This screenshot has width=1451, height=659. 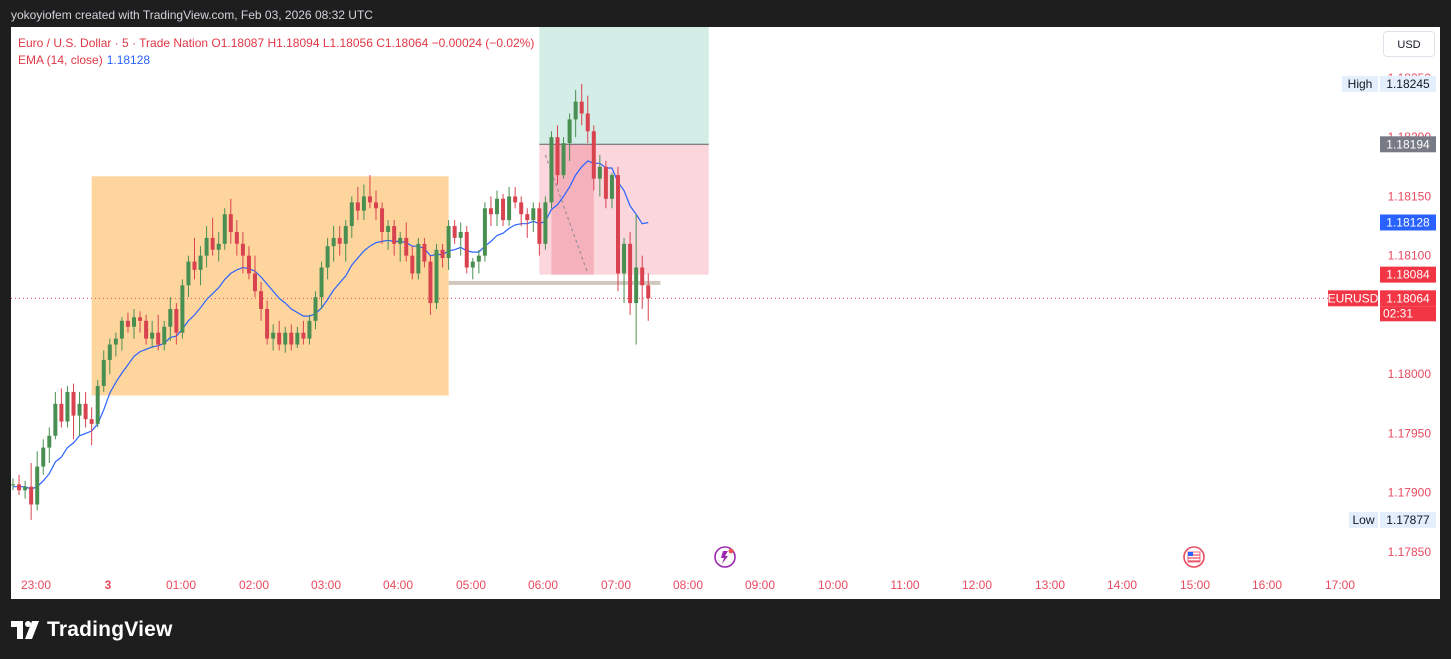 I want to click on ema-legend-line: EMA (14, close) 1.18128, so click(x=276, y=60).